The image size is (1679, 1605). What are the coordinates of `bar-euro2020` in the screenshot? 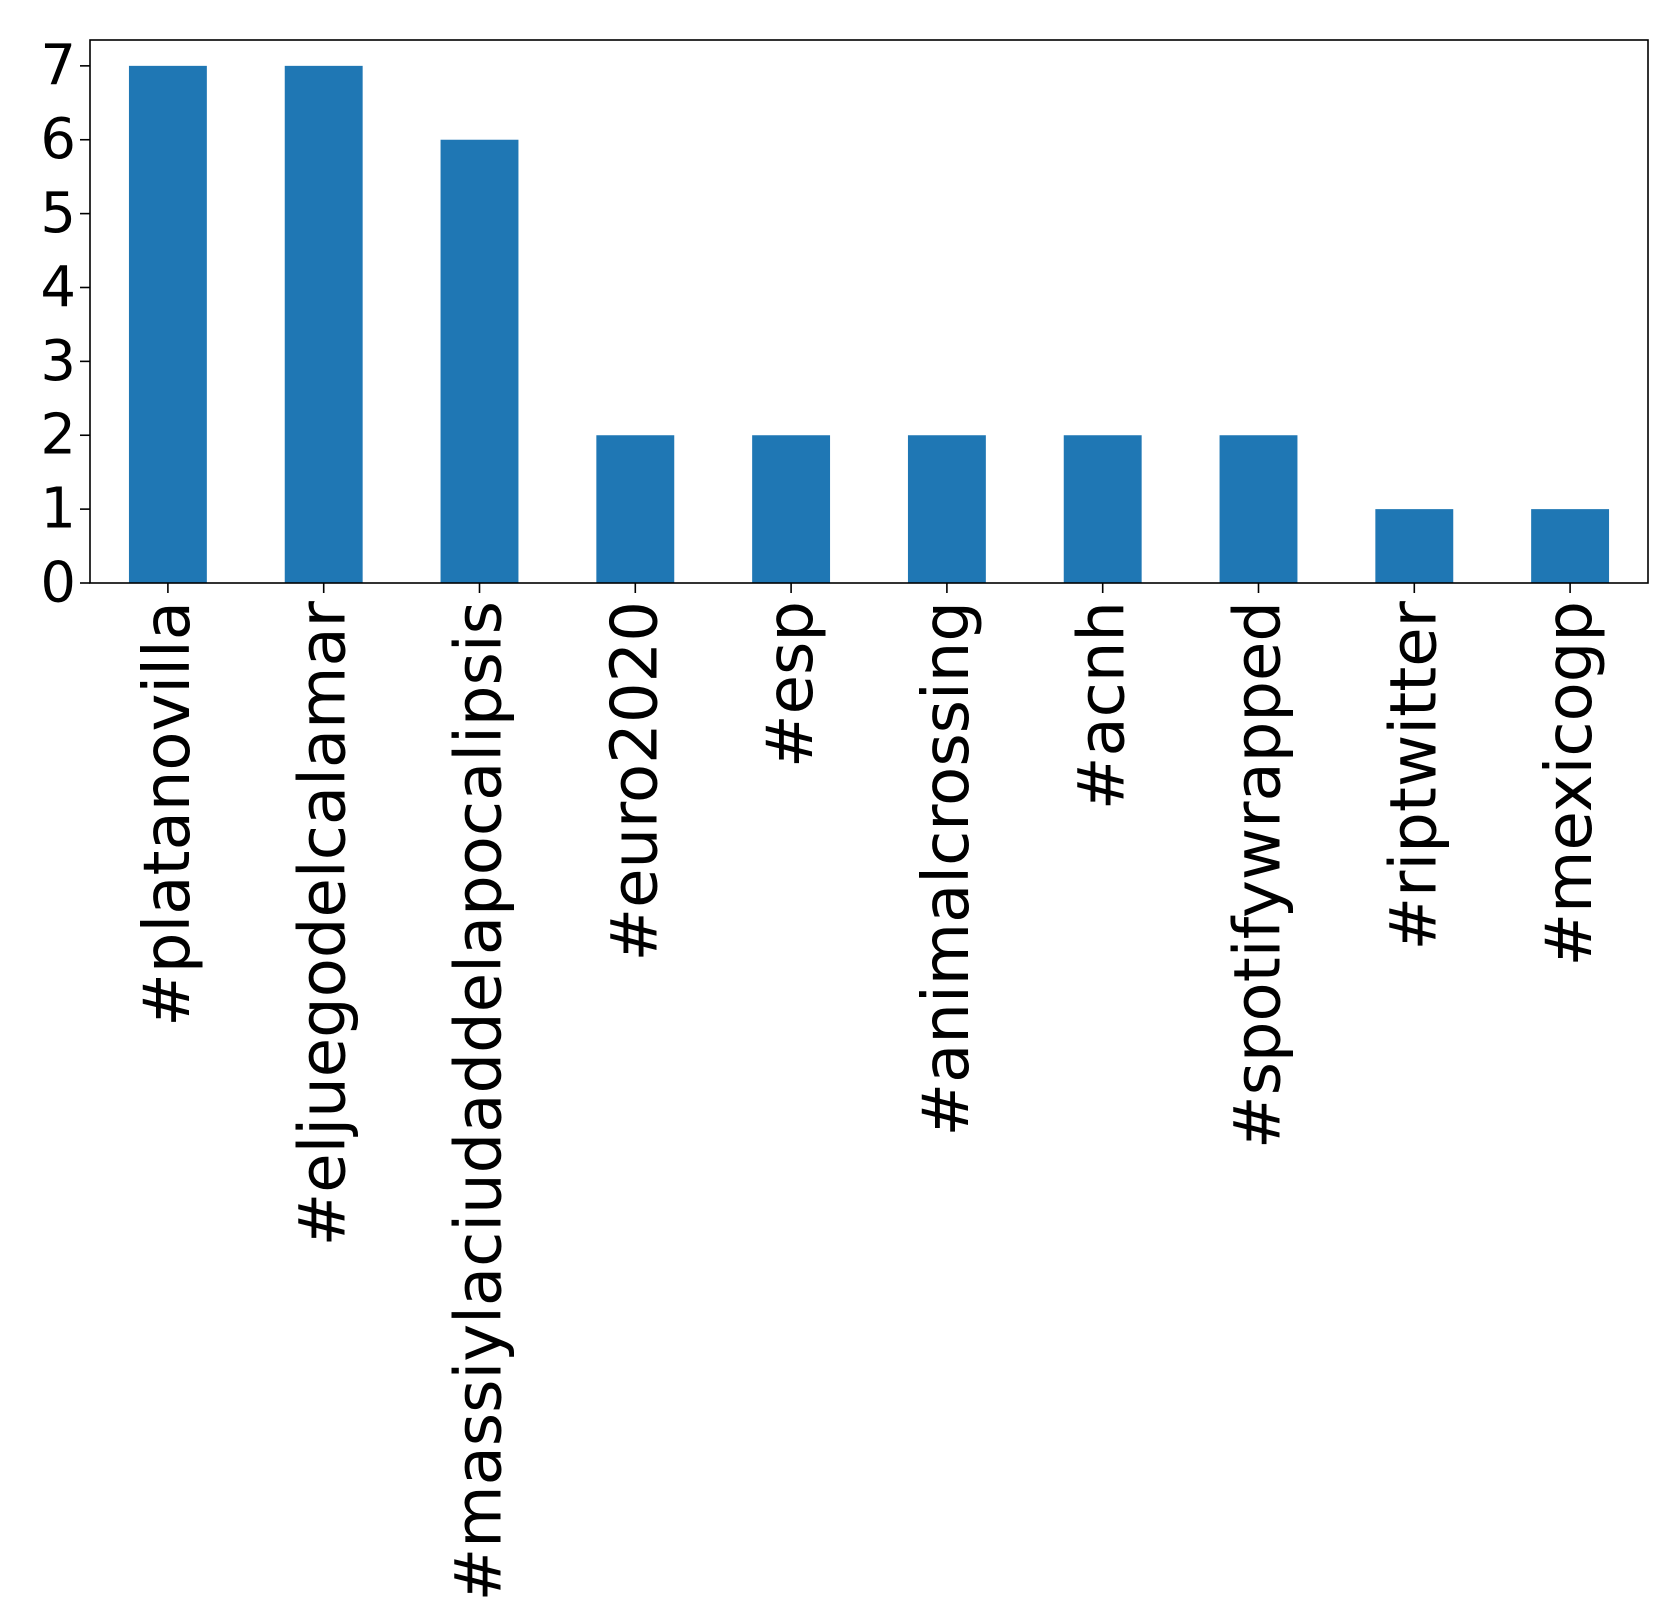 It's located at (635, 509).